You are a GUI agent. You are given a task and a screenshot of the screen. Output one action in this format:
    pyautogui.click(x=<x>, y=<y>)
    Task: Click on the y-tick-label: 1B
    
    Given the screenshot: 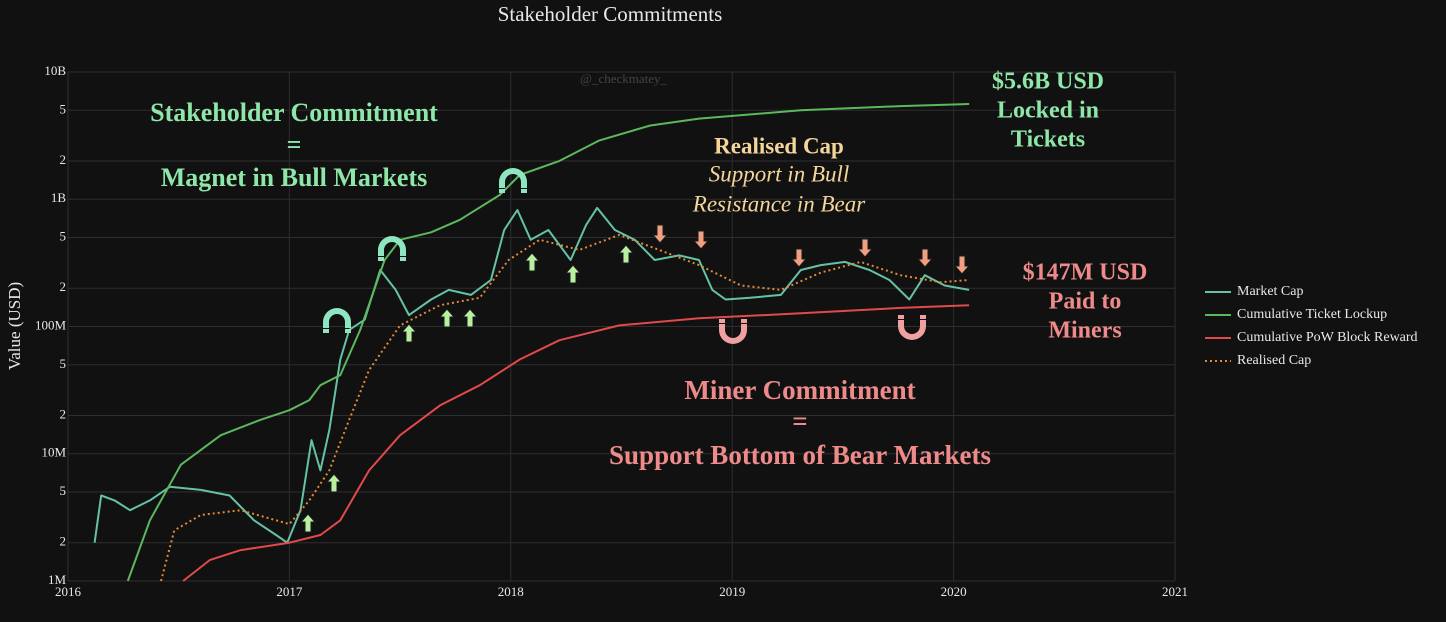 What is the action you would take?
    pyautogui.click(x=59, y=197)
    